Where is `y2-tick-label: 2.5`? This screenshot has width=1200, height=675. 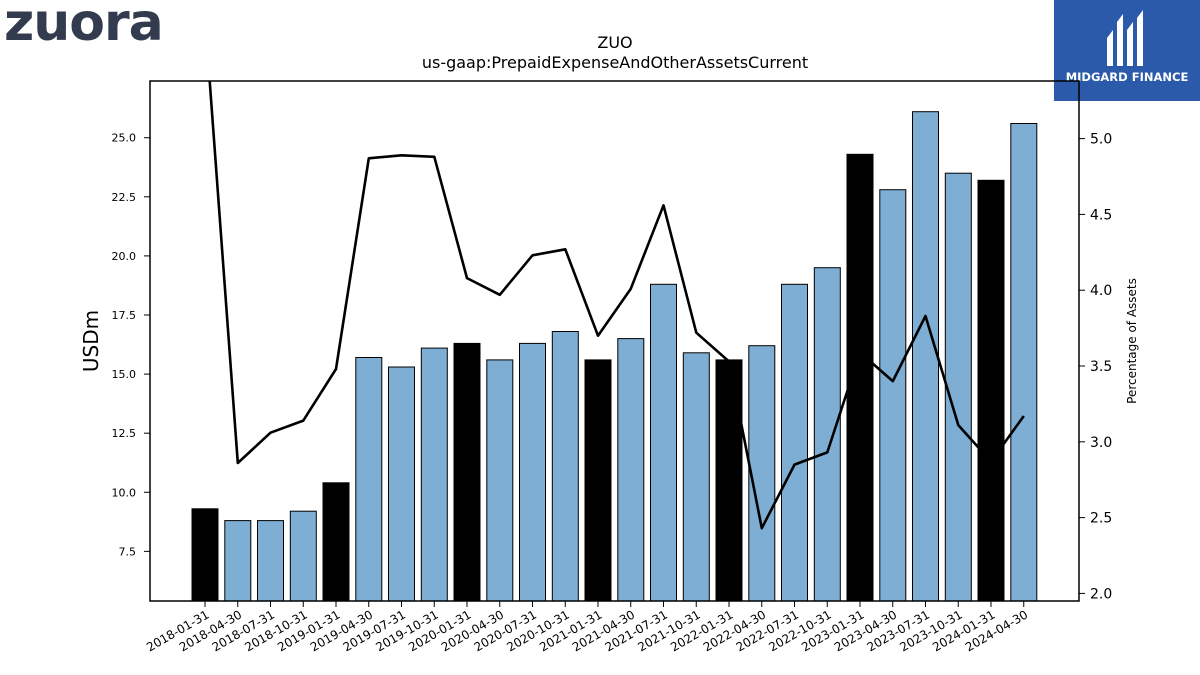
y2-tick-label: 2.5 is located at coordinates (1101, 519).